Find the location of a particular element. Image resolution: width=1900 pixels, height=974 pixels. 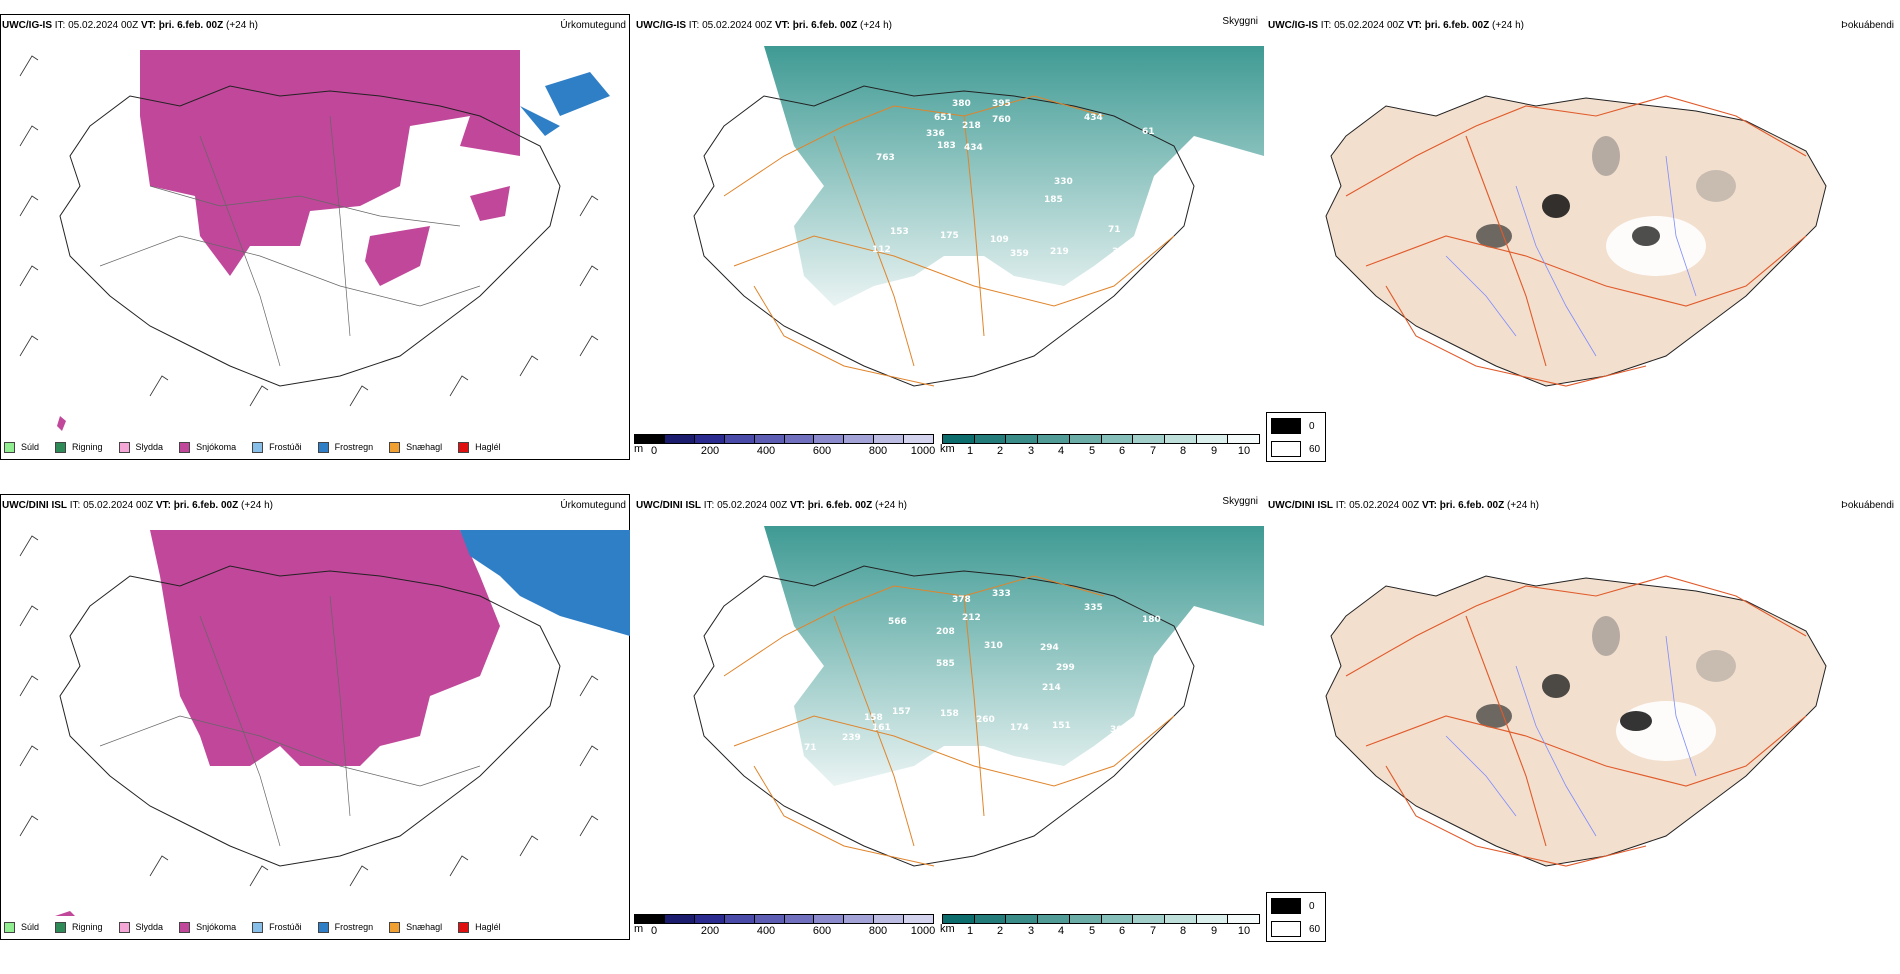

legend-item-snaehagl: Snæhagl is located at coordinates (415, 927).